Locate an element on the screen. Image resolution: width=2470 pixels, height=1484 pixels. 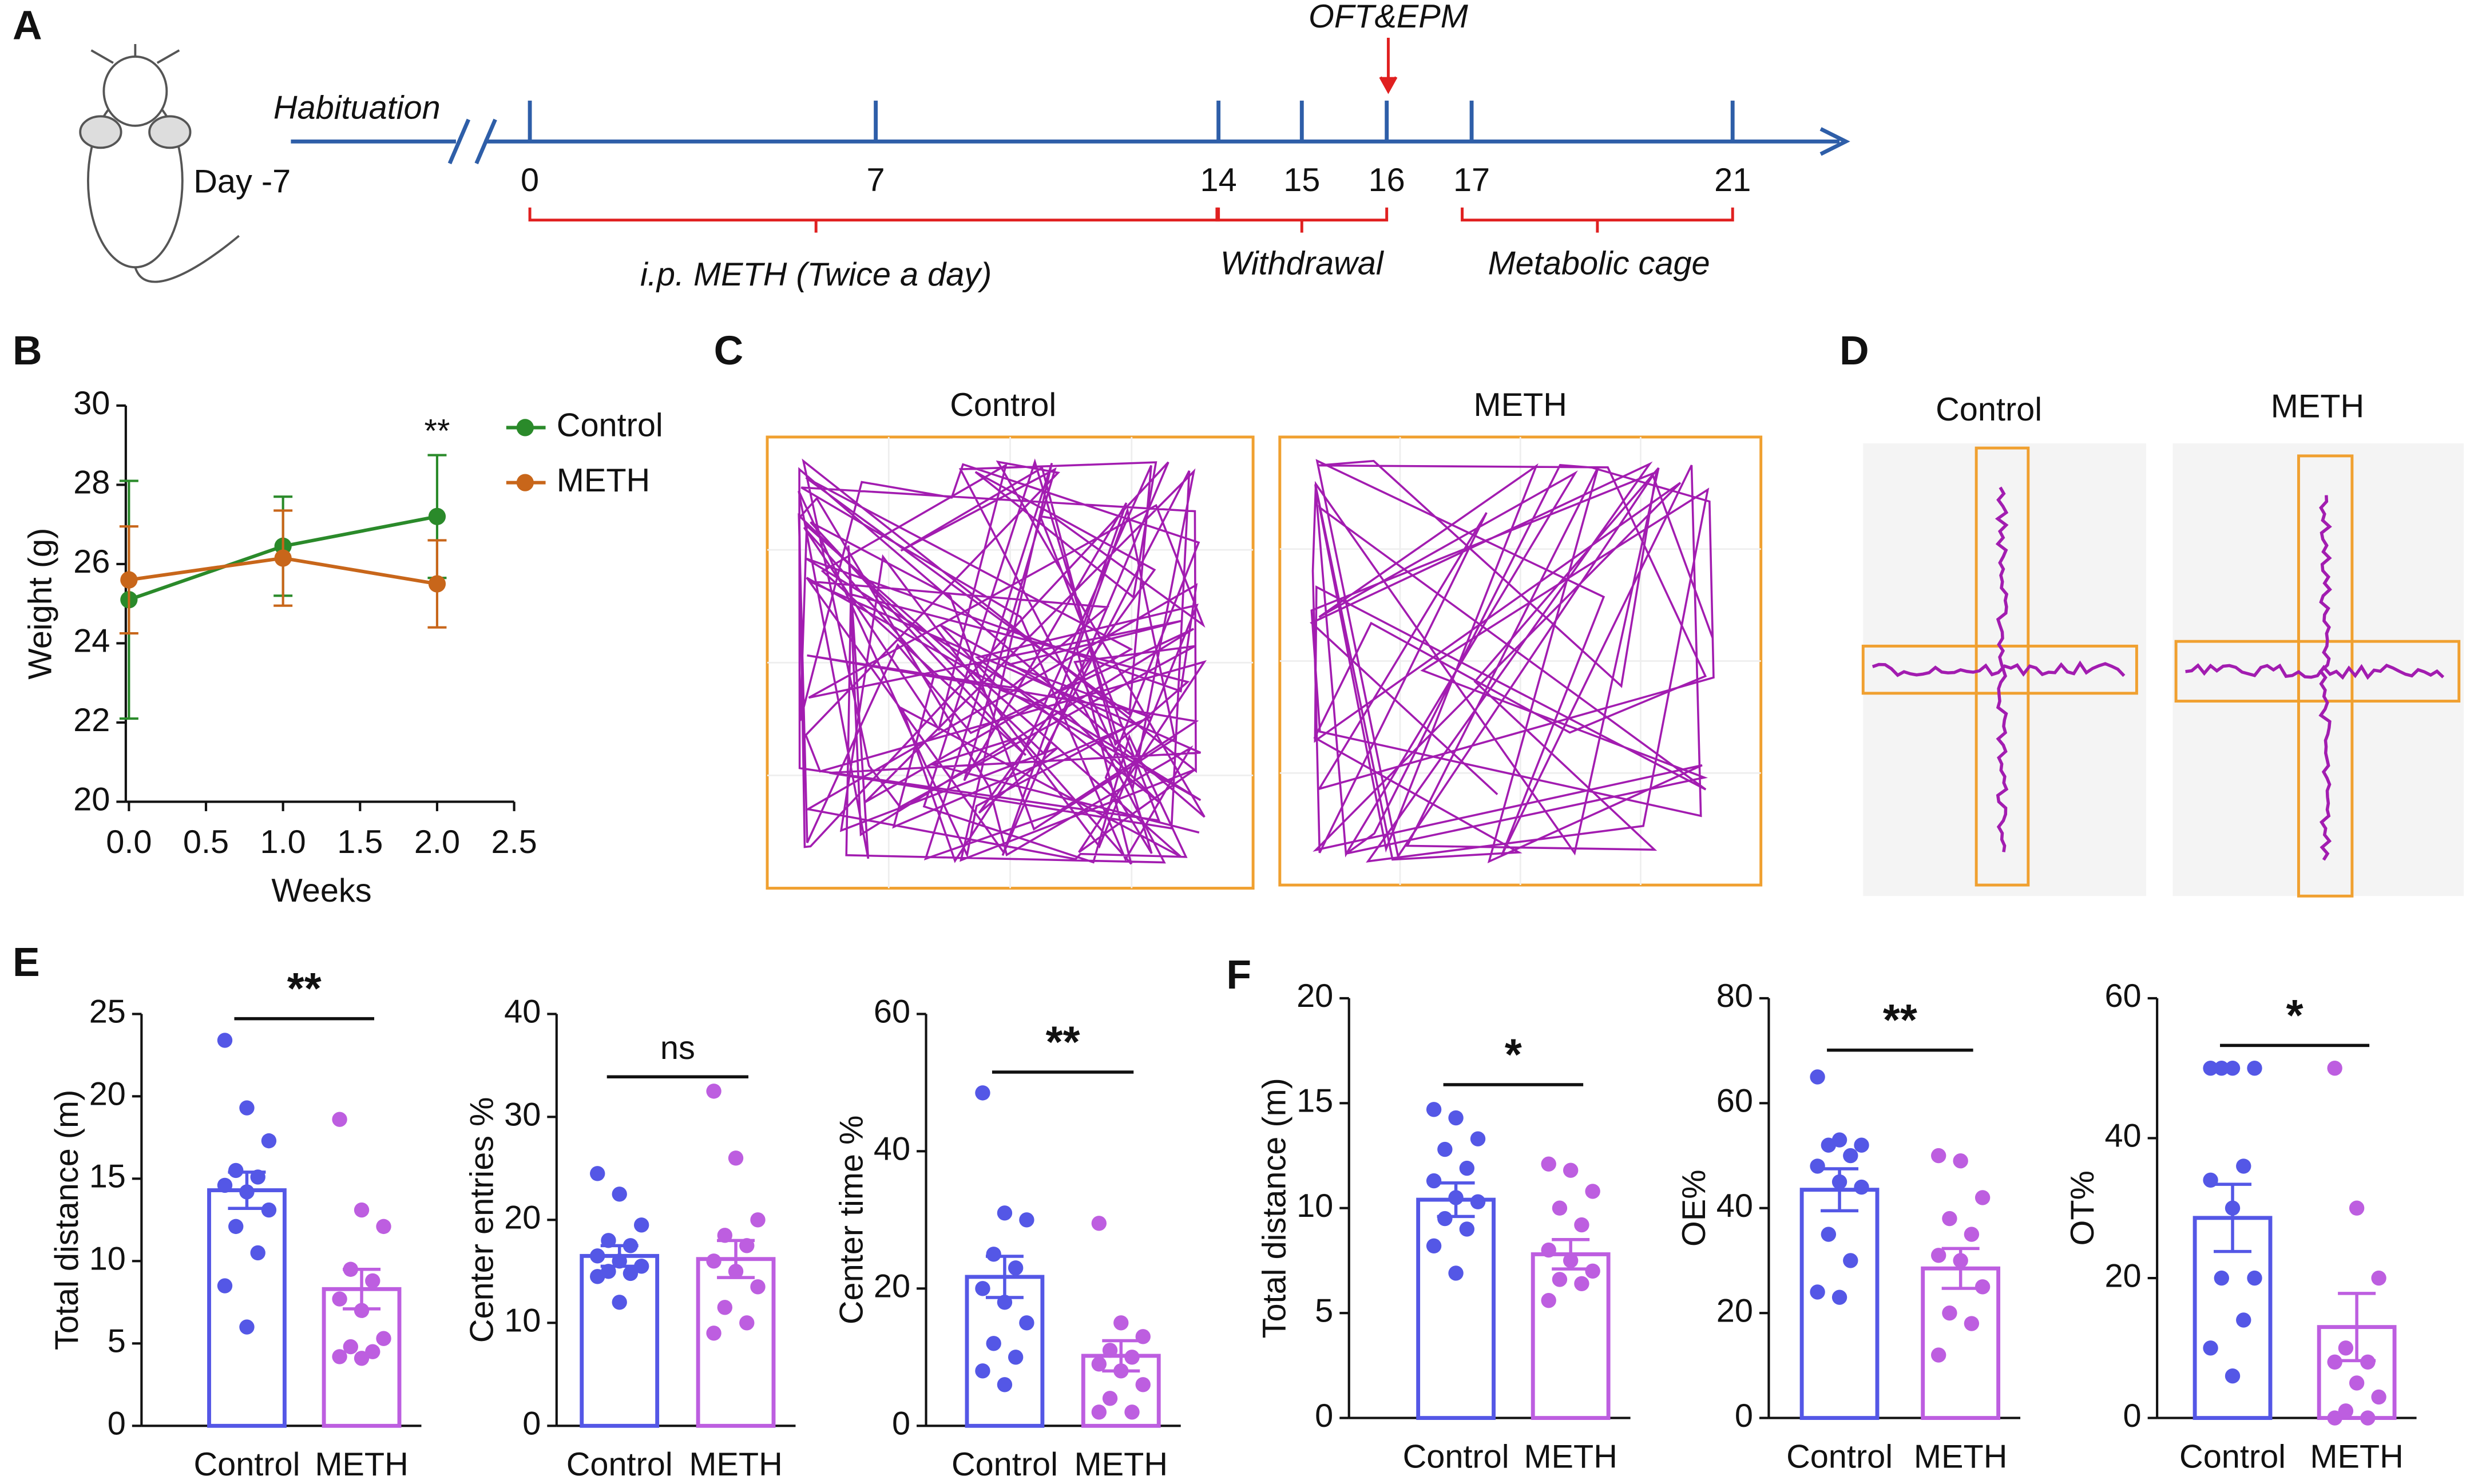
phase-label: Withdrawal is located at coordinates (1302, 263).